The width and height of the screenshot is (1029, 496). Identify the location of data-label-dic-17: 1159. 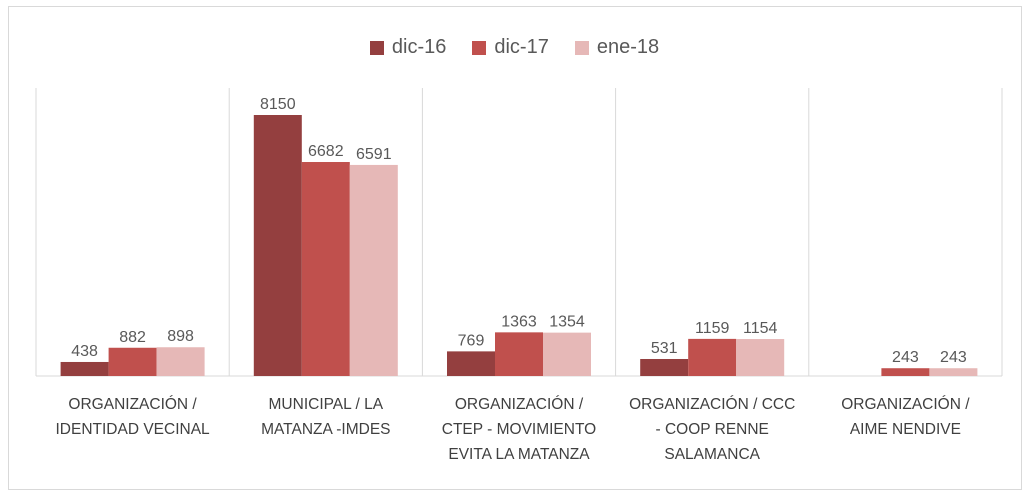
(712, 328).